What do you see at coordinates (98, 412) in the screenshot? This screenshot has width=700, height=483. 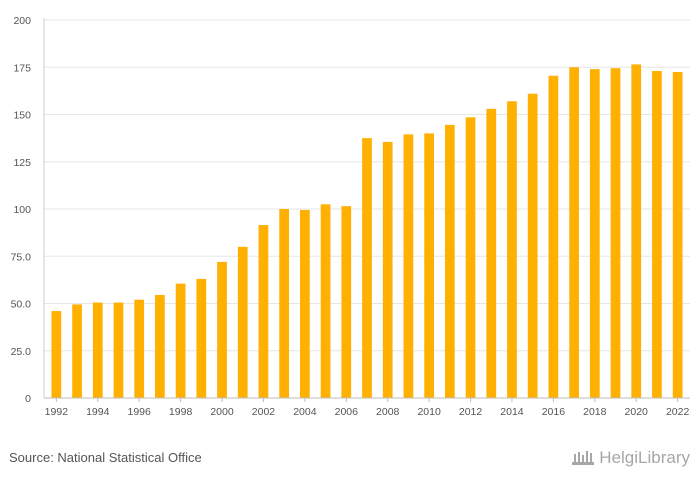 I see `x-tick-label: 1994` at bounding box center [98, 412].